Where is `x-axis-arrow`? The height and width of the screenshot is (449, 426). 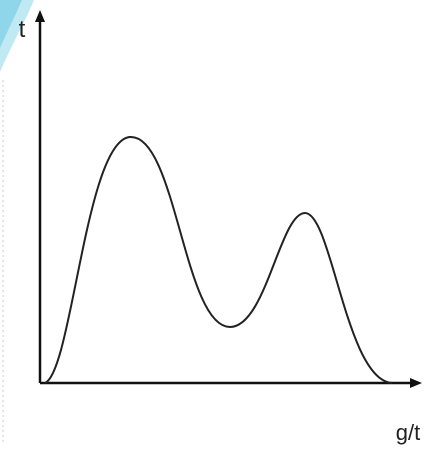 x-axis-arrow is located at coordinates (416, 383).